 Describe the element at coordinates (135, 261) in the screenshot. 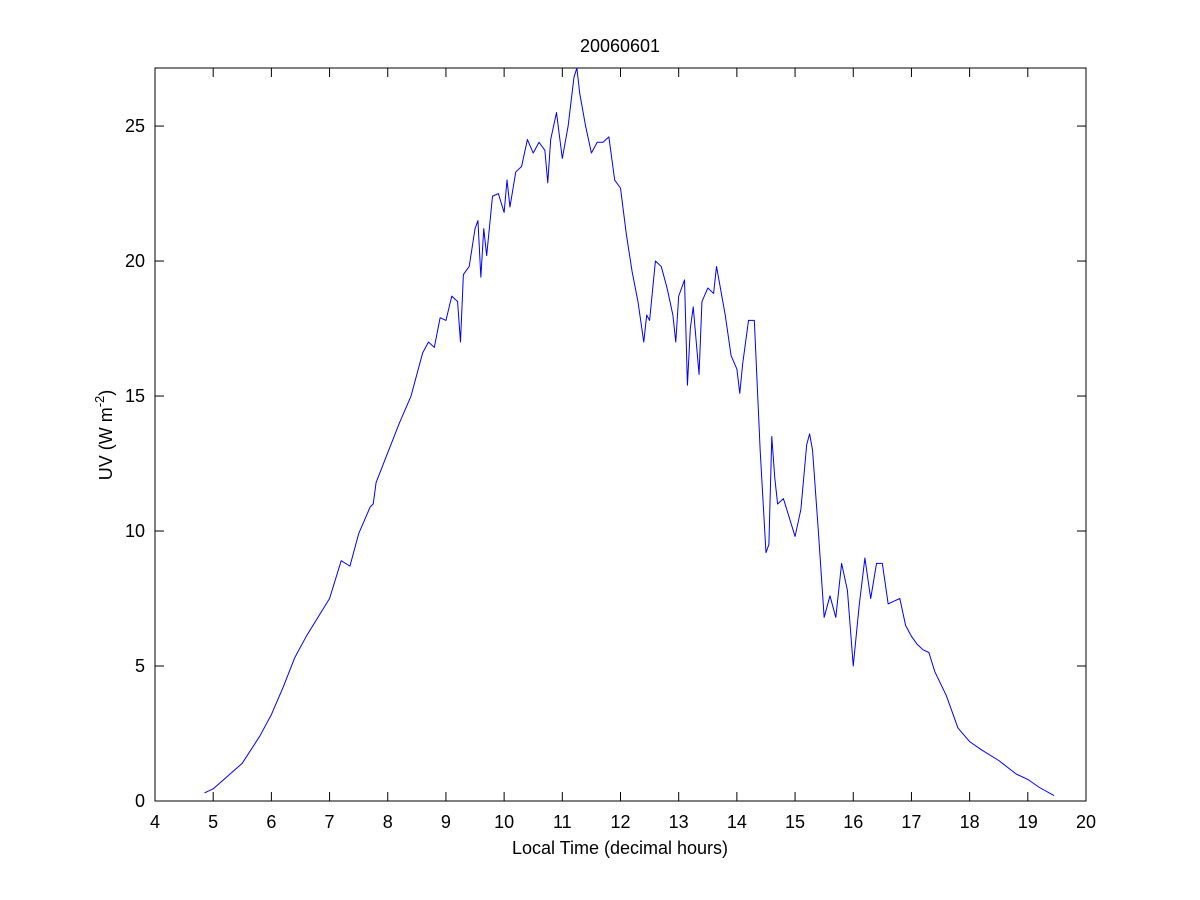

I see `y-tick-label: 20` at that location.